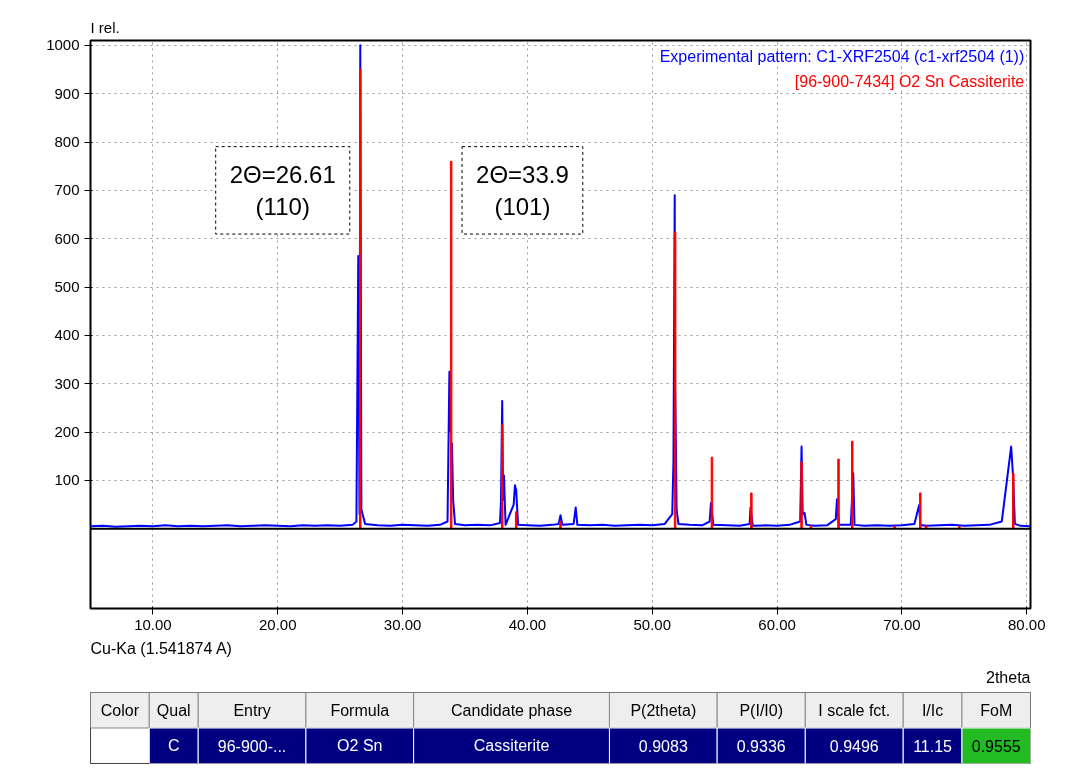 The image size is (1070, 780). What do you see at coordinates (67, 287) in the screenshot?
I see `y-tick-label: 500` at bounding box center [67, 287].